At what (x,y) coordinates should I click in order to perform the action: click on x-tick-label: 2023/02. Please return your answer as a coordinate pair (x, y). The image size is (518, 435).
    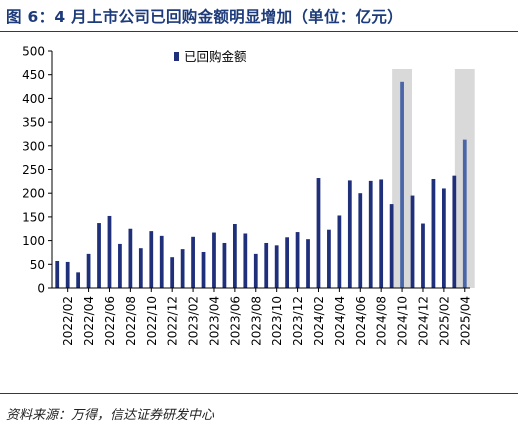
    Looking at the image, I should click on (194, 321).